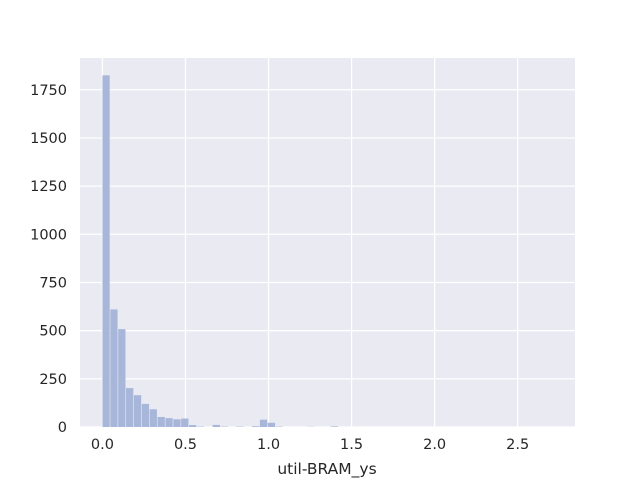 The height and width of the screenshot is (484, 640). What do you see at coordinates (53, 332) in the screenshot?
I see `y-tick-label: 500` at bounding box center [53, 332].